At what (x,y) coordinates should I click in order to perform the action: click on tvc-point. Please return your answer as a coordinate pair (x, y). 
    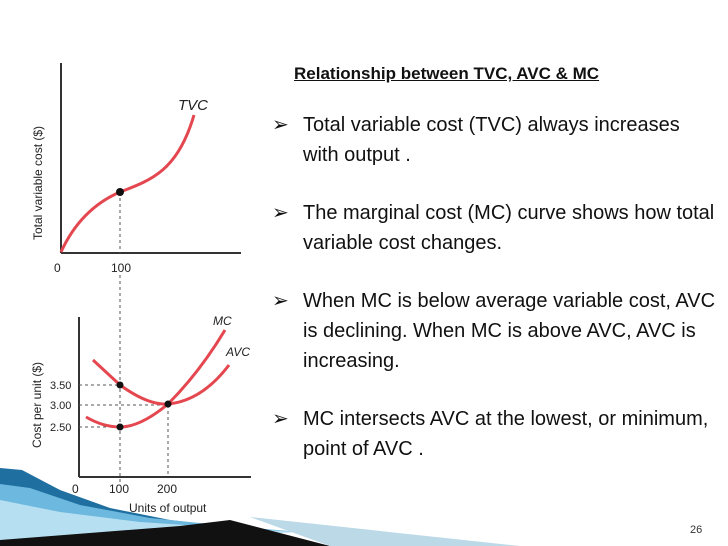
    Looking at the image, I should click on (120, 192).